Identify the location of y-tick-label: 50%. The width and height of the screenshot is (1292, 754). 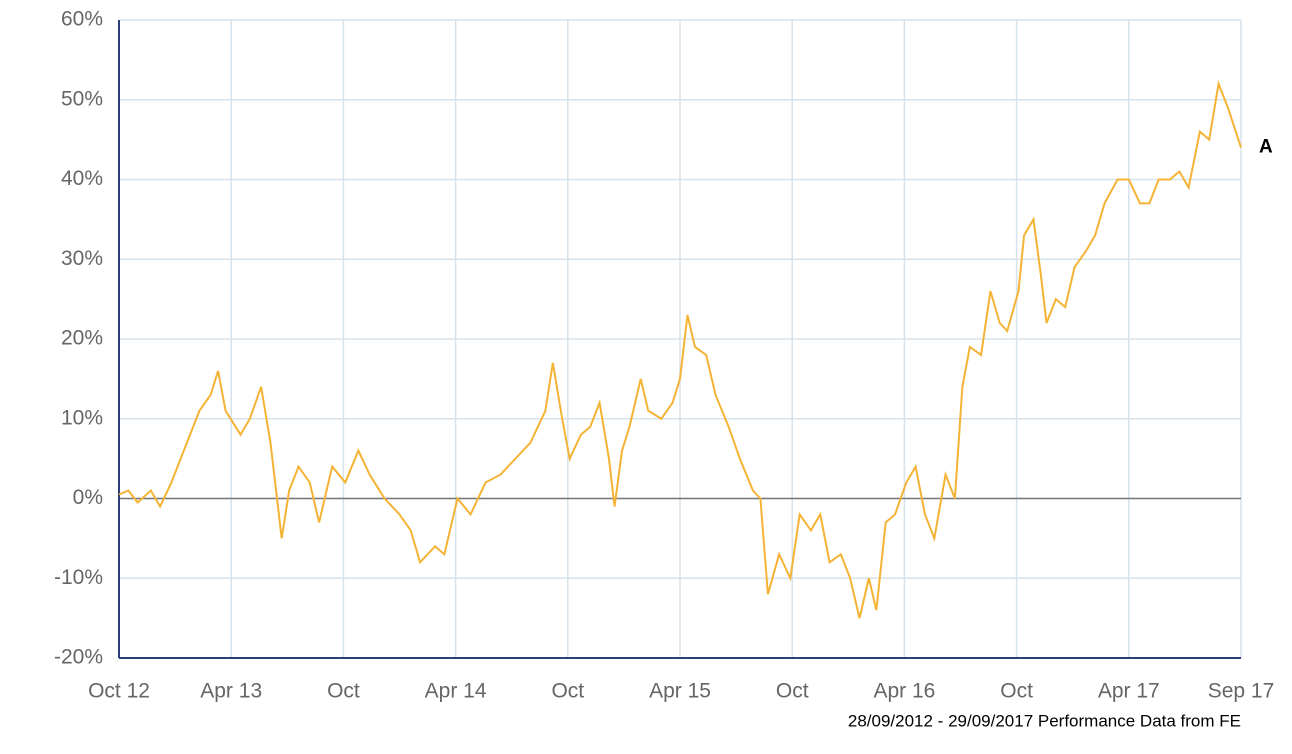
(82, 98).